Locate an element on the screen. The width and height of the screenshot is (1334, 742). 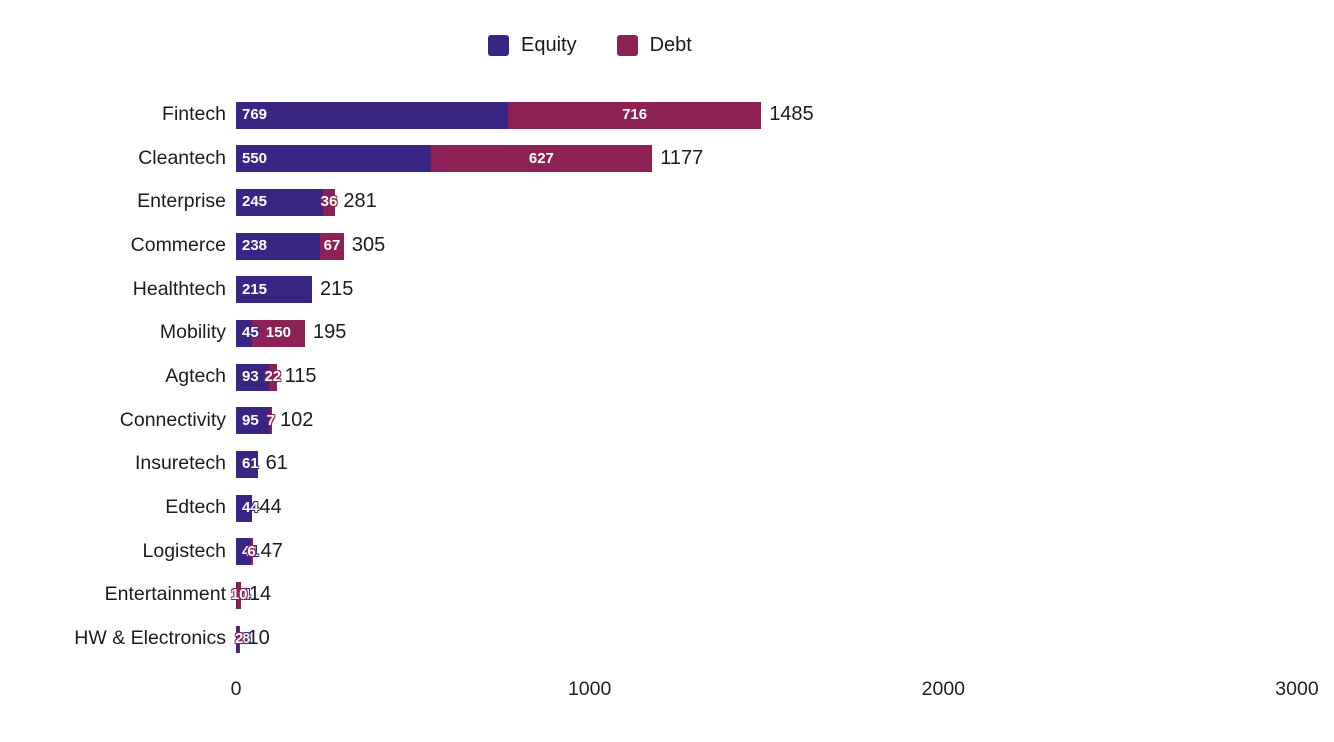
equity-value-label: 550 is located at coordinates (255, 158).